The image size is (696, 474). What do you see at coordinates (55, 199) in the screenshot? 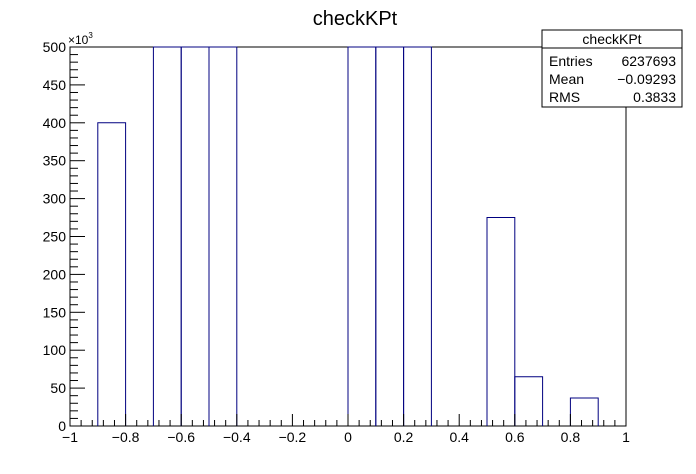
I see `y-tick-label: 300` at bounding box center [55, 199].